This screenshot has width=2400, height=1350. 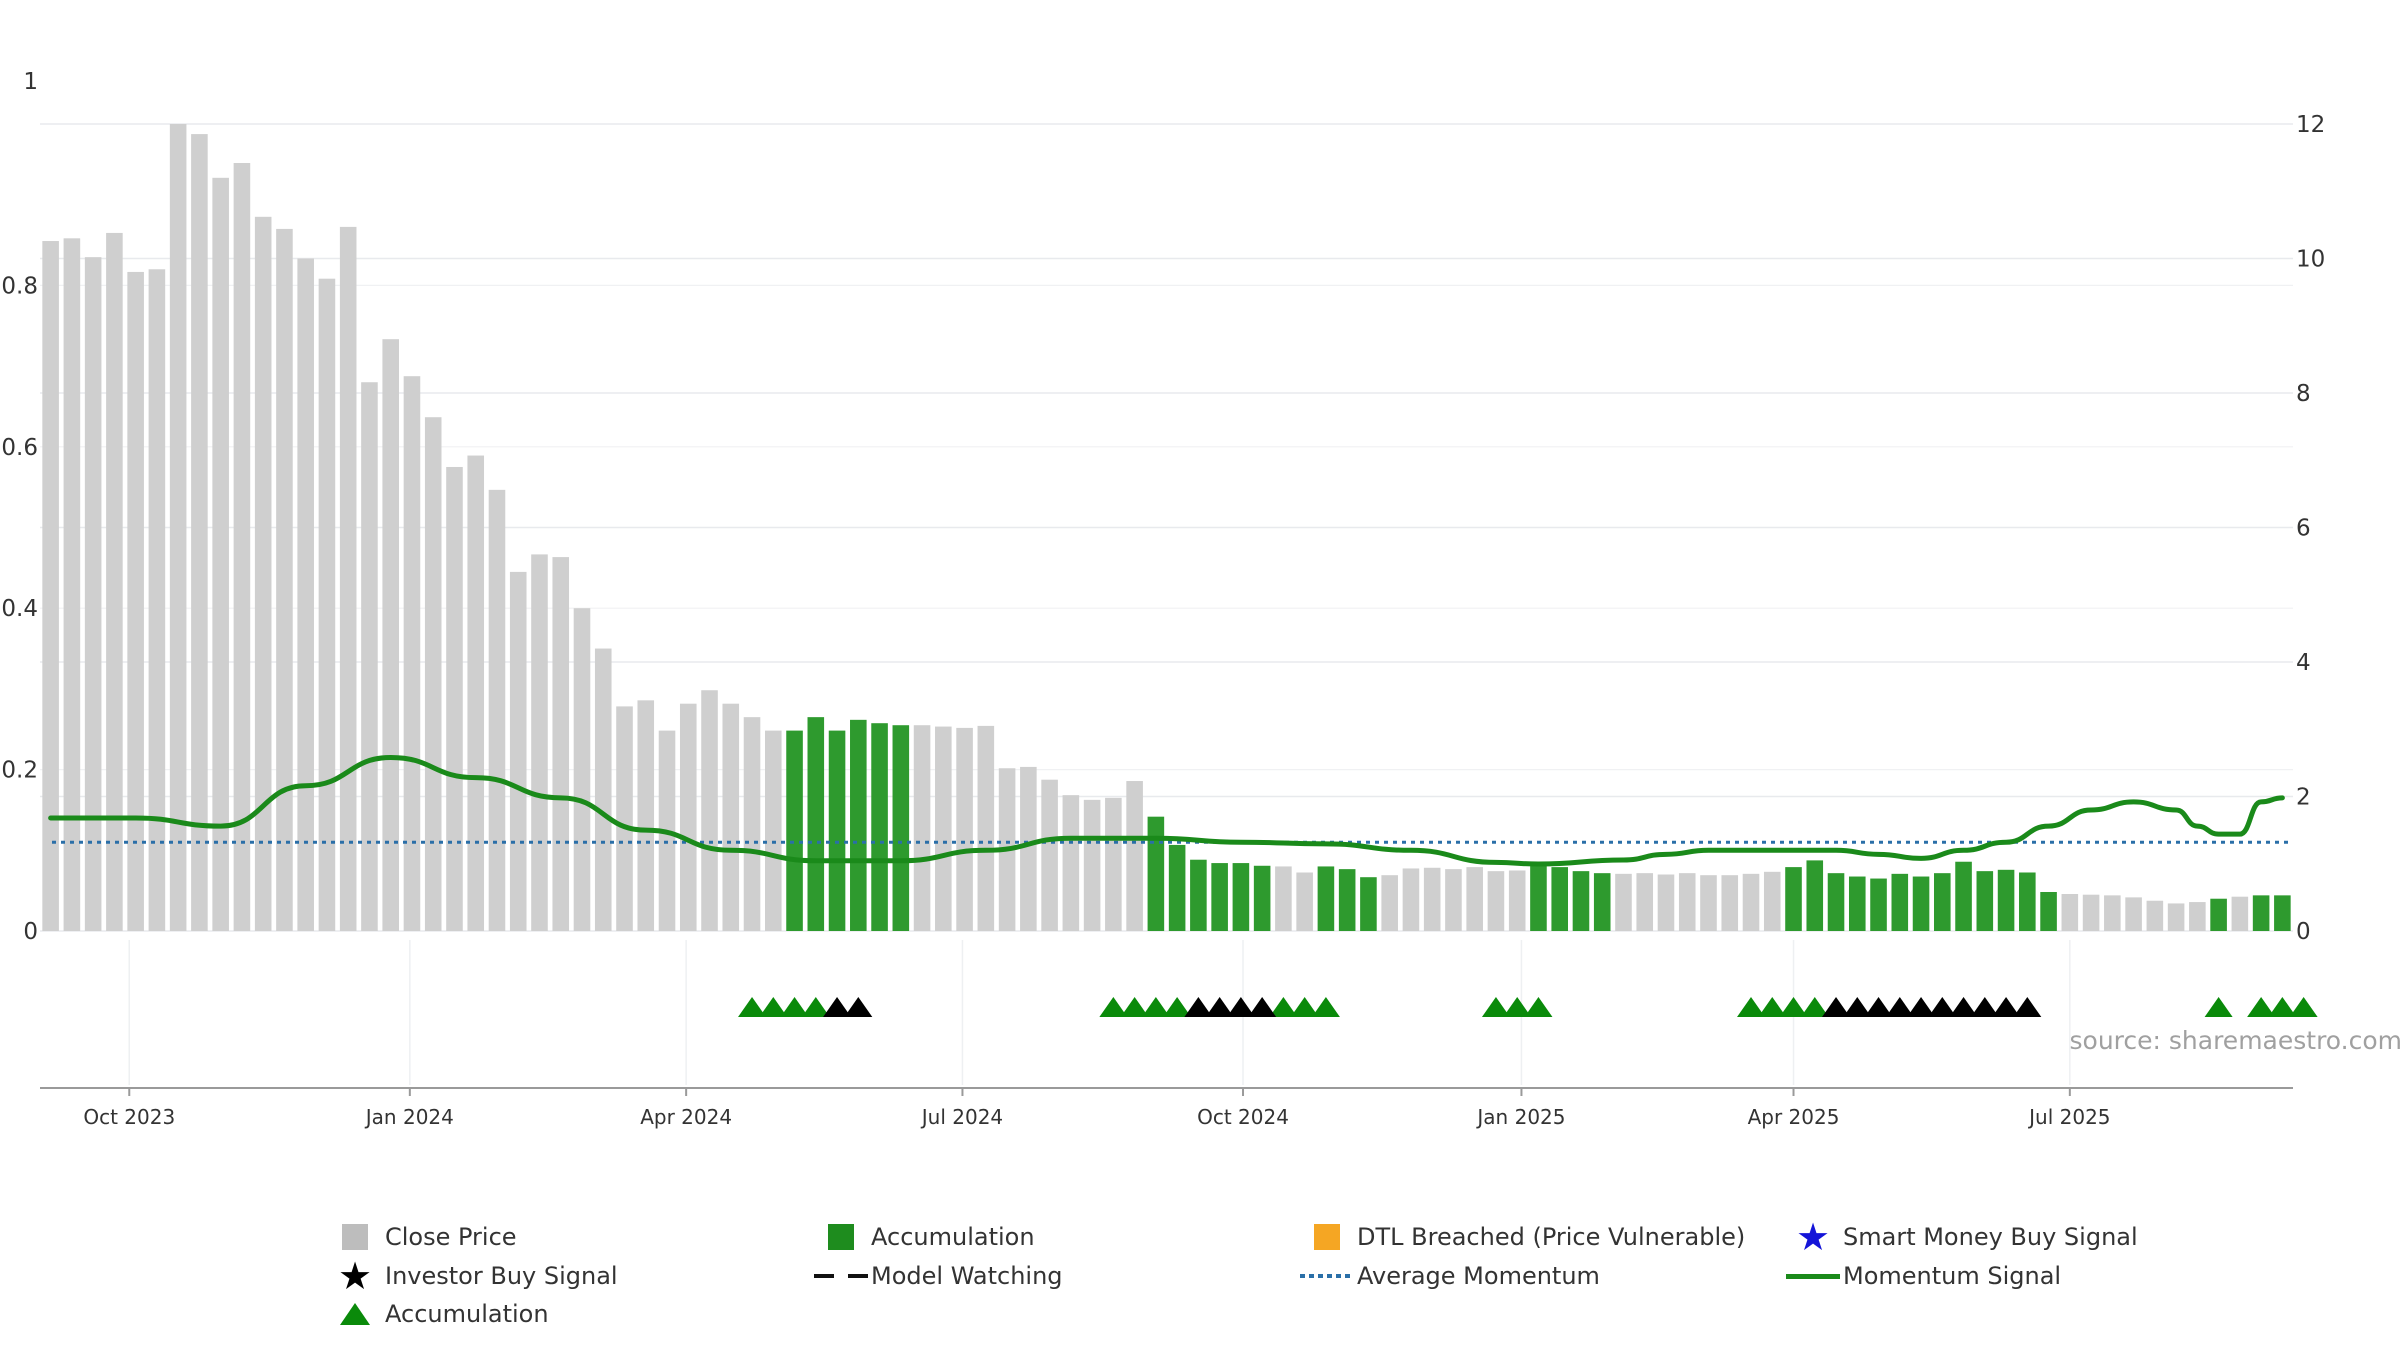 What do you see at coordinates (409, 1117) in the screenshot?
I see `x-tick-label: Jan 2024` at bounding box center [409, 1117].